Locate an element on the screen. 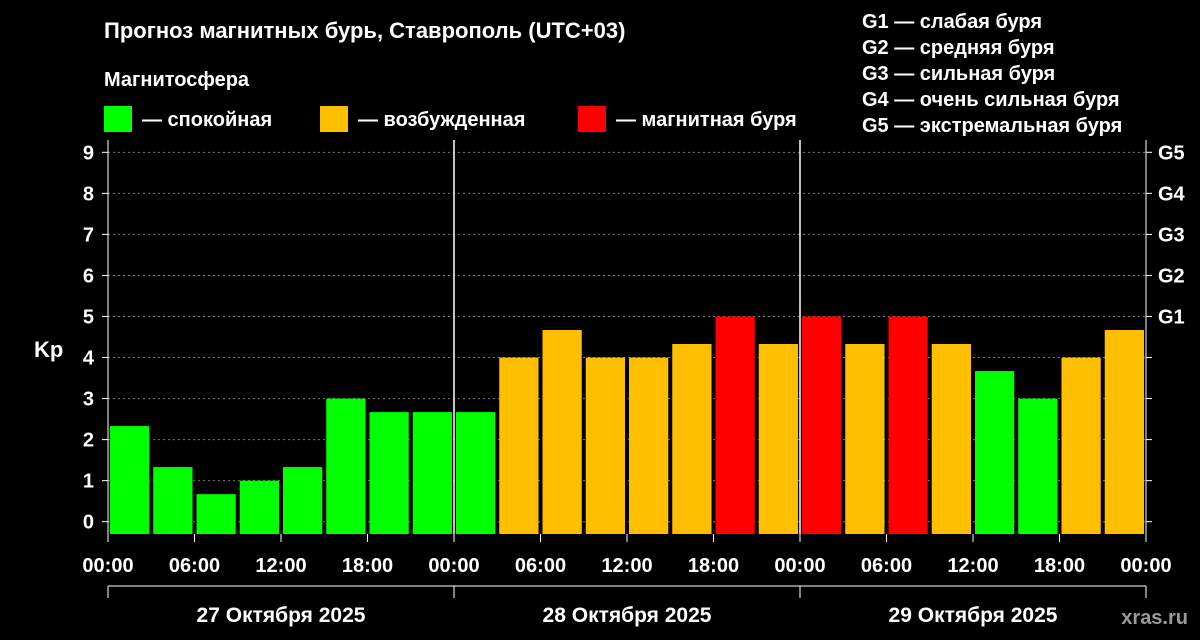  right-tick-label: G4 is located at coordinates (1172, 194).